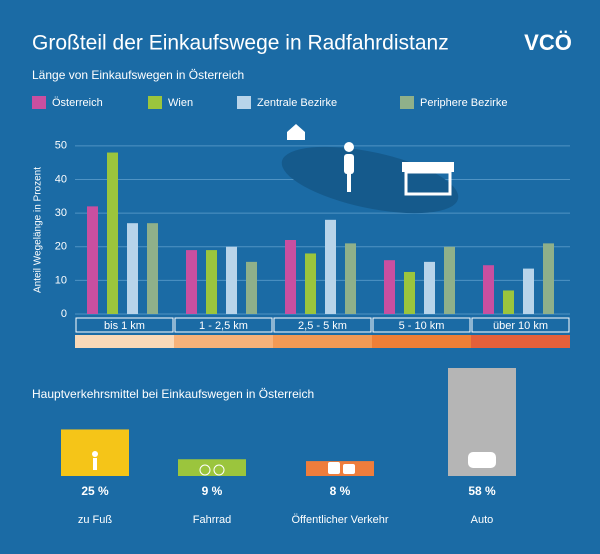  I want to click on subtitle: Länge von Einkaufswegen in Österreich, so click(138, 75).